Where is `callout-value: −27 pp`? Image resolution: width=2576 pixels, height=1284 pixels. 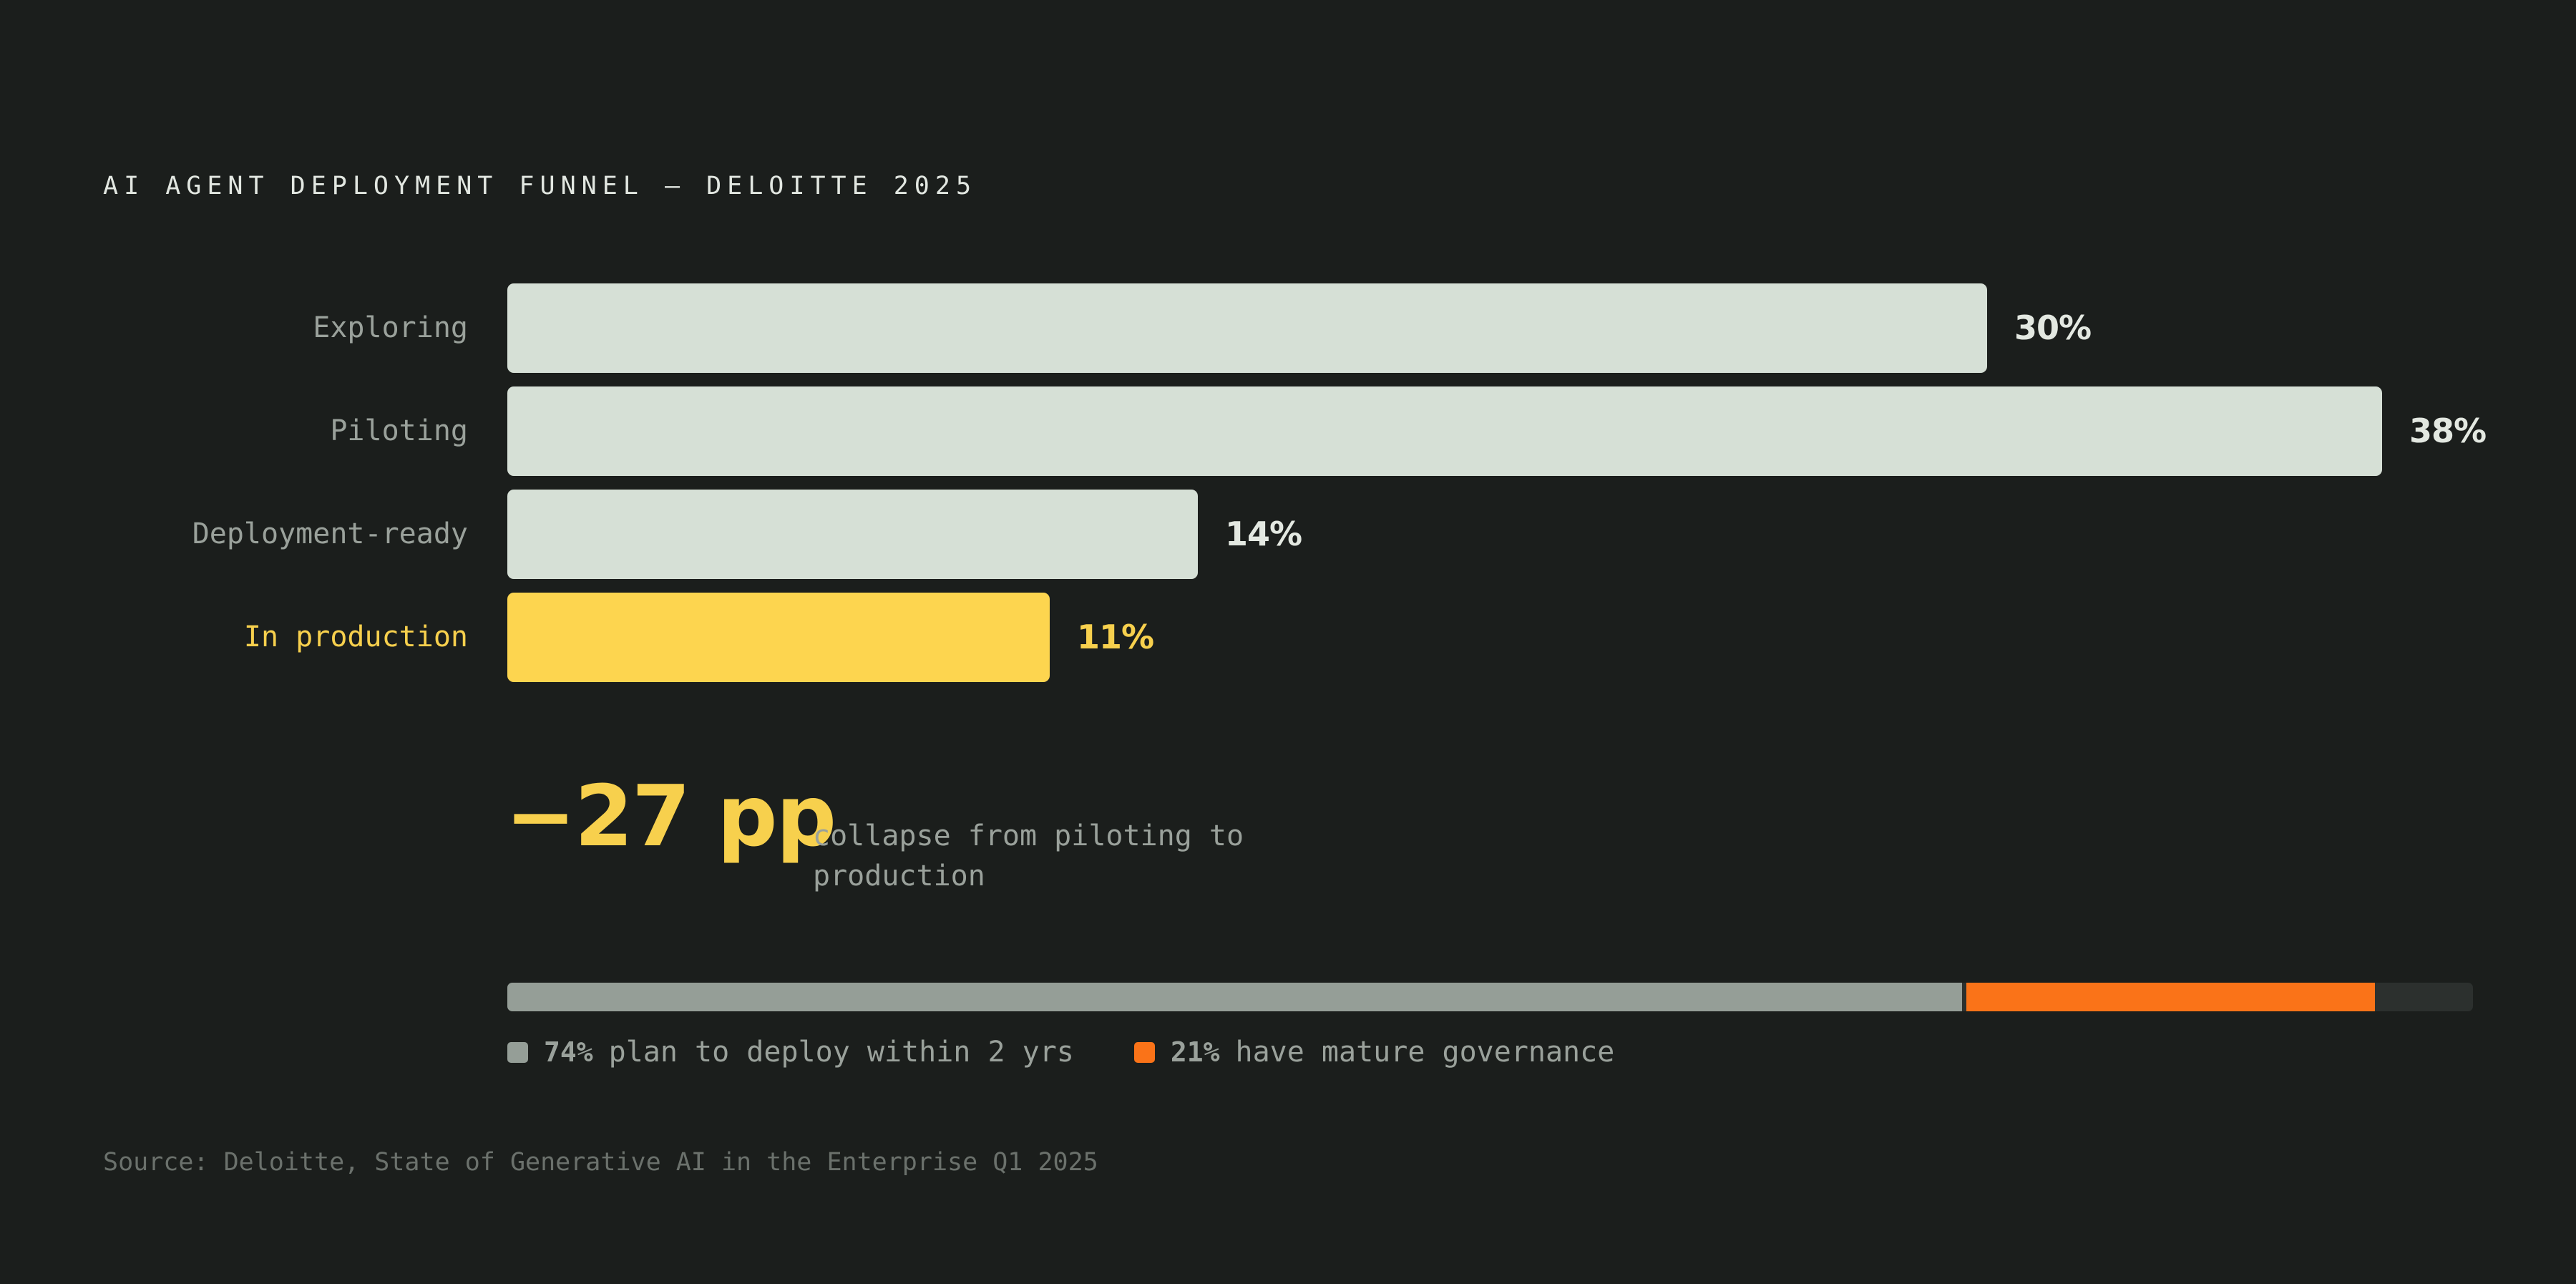 callout-value: −27 pp is located at coordinates (670, 816).